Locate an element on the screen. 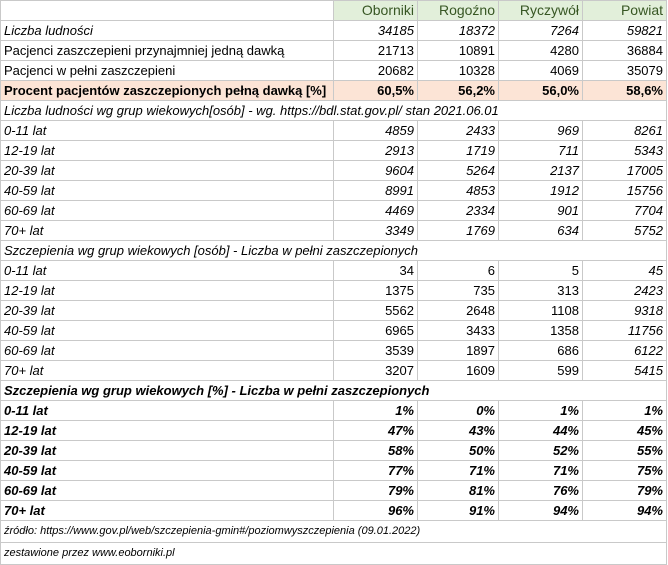  value-cell: 4280 is located at coordinates (540, 50).